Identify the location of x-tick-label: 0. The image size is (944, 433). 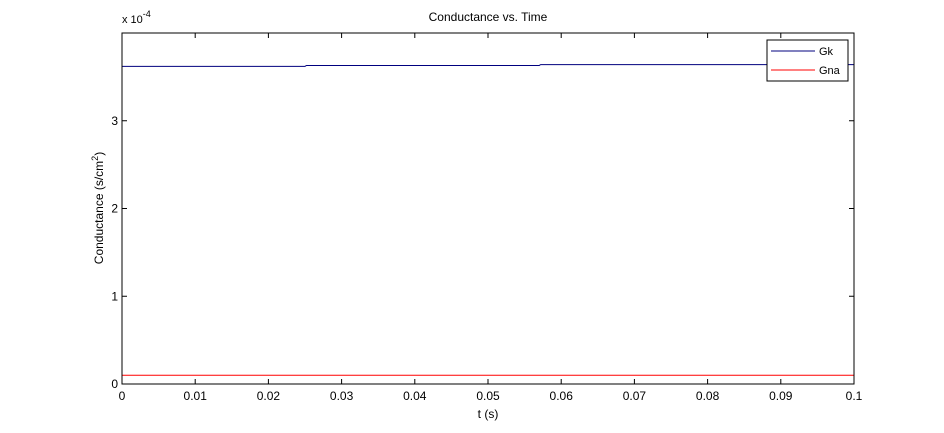
(122, 396).